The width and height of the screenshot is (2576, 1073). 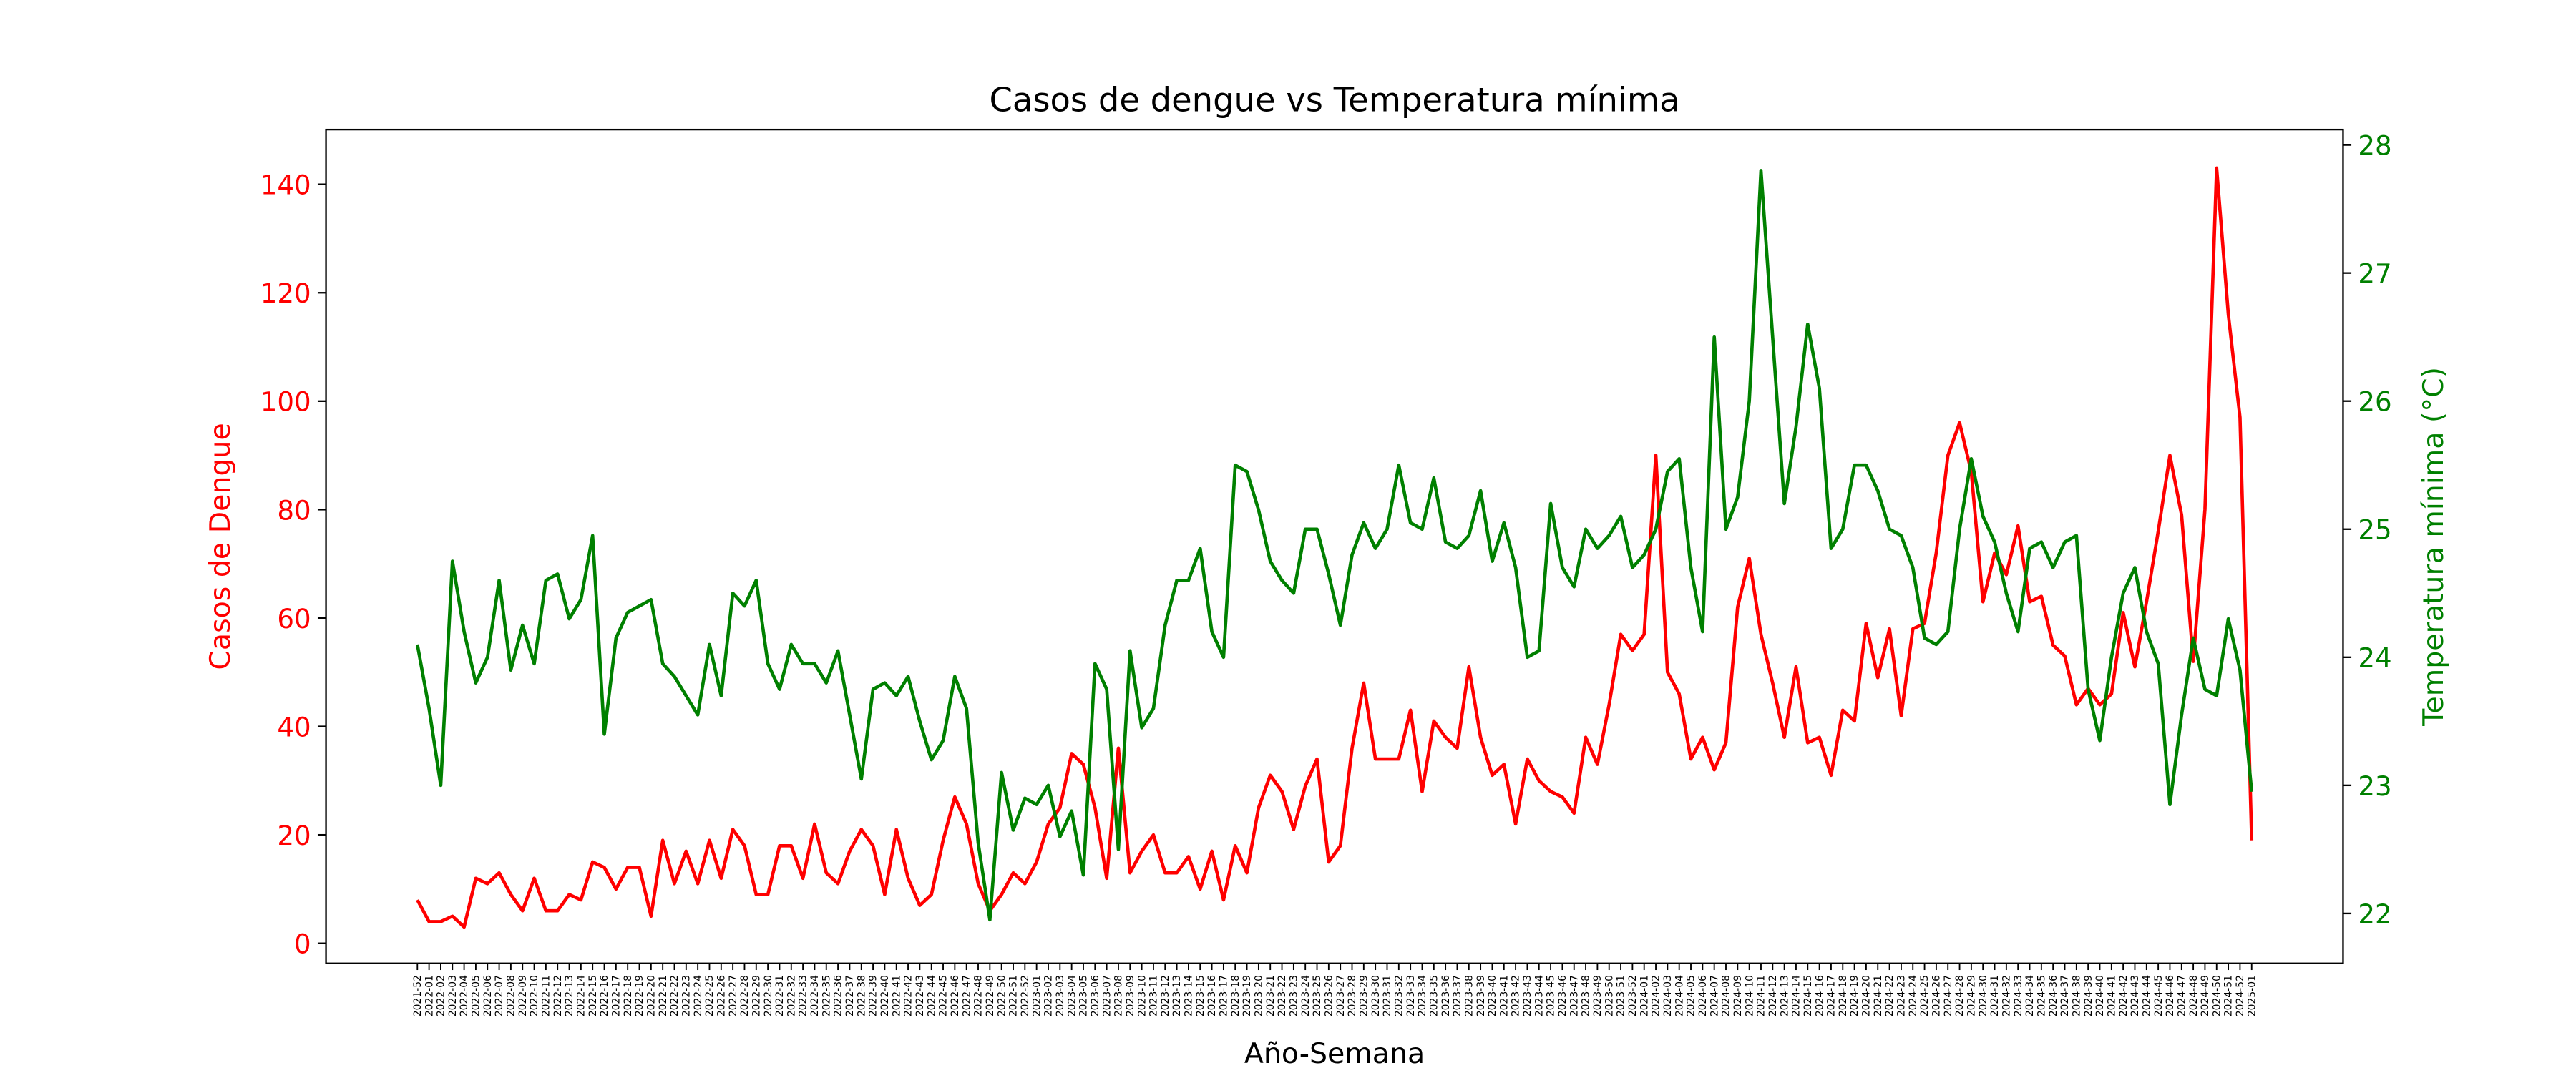 I want to click on y2-tick-label: 22, so click(x=2374, y=914).